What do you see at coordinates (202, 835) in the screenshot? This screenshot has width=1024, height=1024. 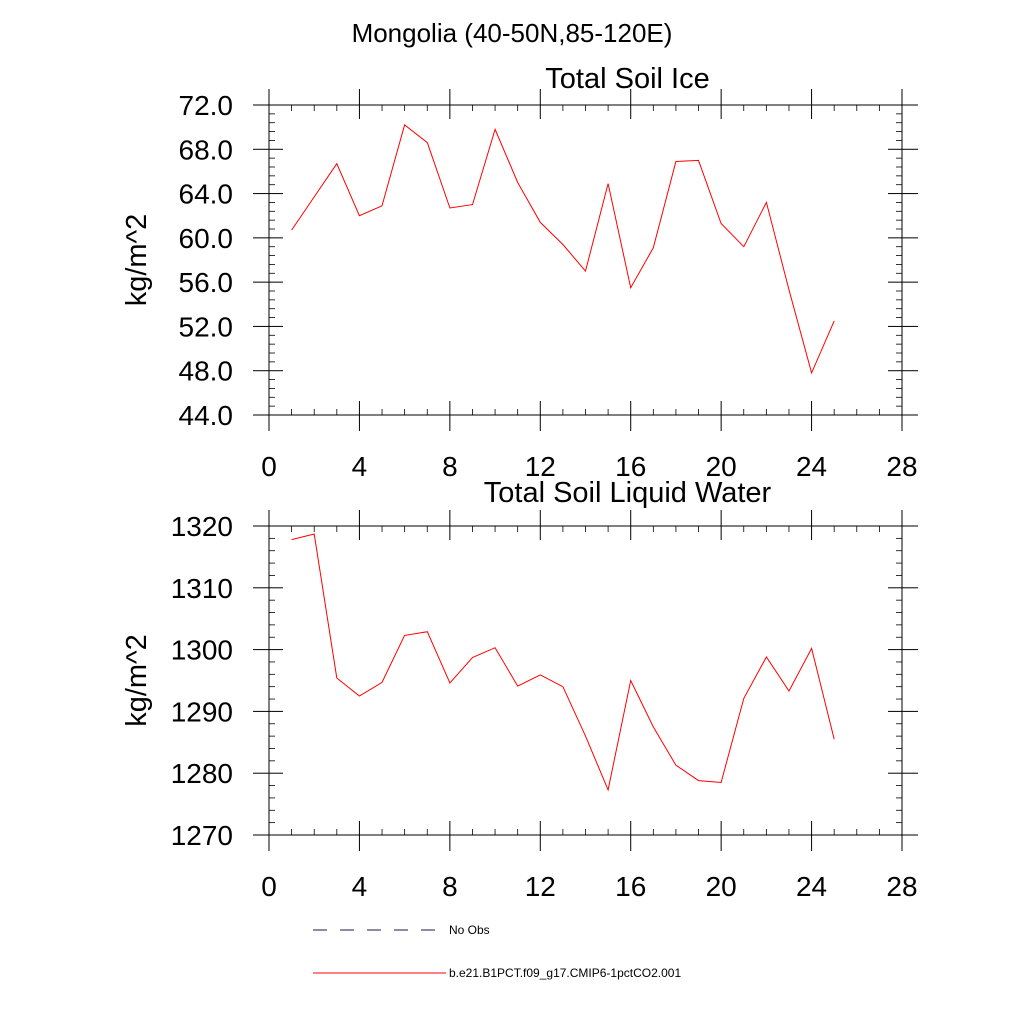 I see `y-tick-label: 1270` at bounding box center [202, 835].